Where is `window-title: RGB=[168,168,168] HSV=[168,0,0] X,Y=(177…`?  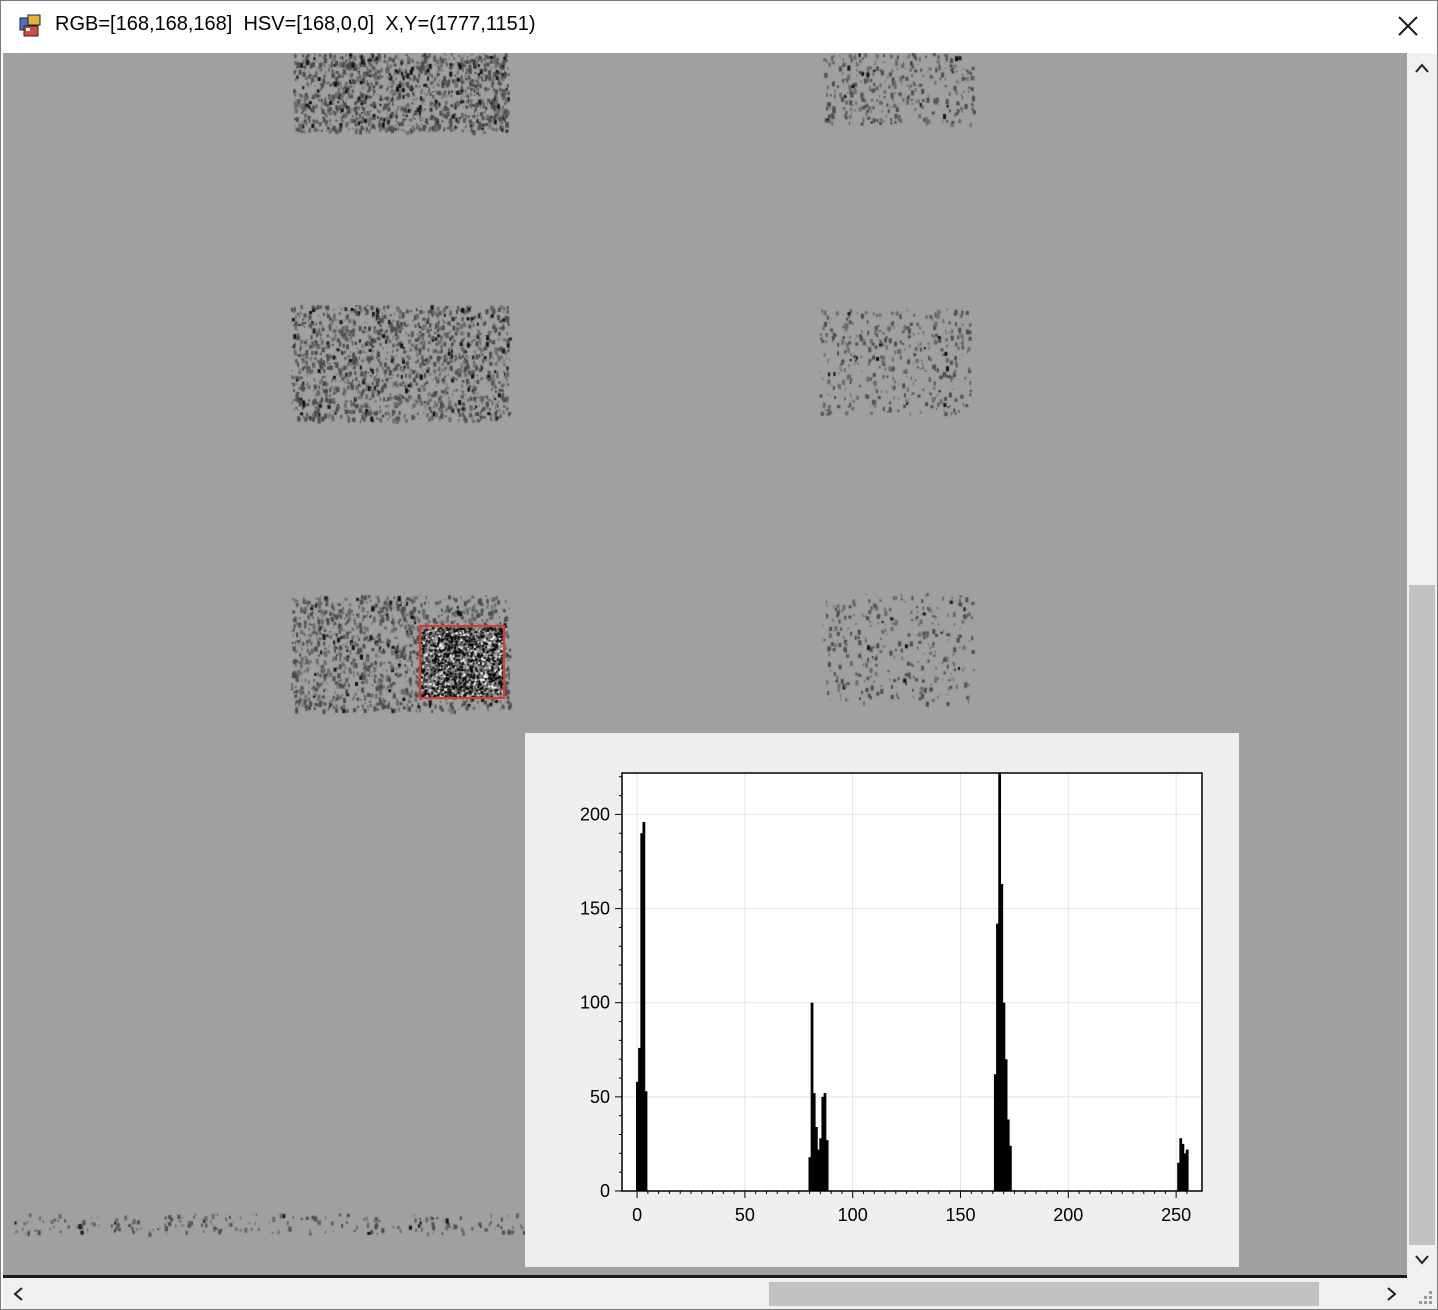 window-title: RGB=[168,168,168] HSV=[168,0,0] X,Y=(177… is located at coordinates (295, 24).